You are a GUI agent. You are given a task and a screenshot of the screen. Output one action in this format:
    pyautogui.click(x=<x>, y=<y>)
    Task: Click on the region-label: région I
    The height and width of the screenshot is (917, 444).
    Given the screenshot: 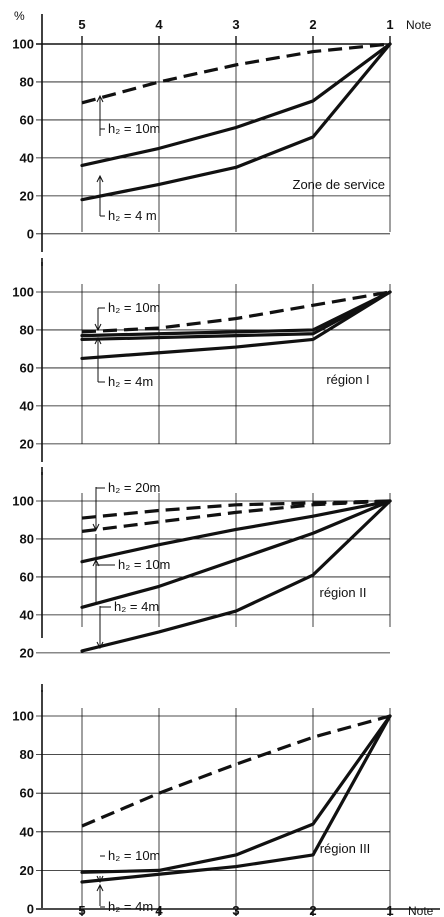 What is the action you would take?
    pyautogui.click(x=347, y=379)
    